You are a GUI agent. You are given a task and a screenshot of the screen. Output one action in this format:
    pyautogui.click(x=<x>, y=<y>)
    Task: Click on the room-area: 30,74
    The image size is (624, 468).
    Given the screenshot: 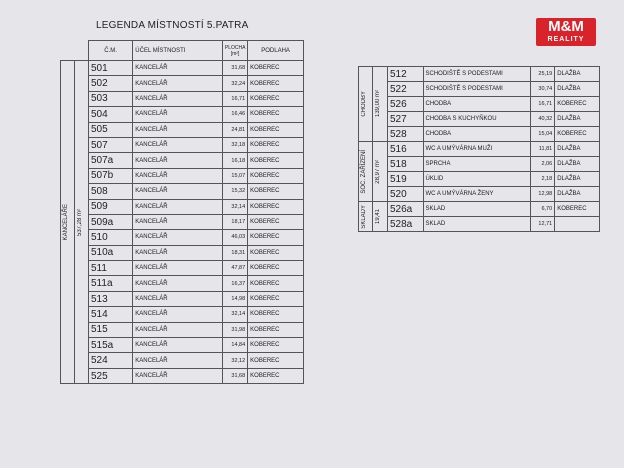 What is the action you would take?
    pyautogui.click(x=542, y=89)
    